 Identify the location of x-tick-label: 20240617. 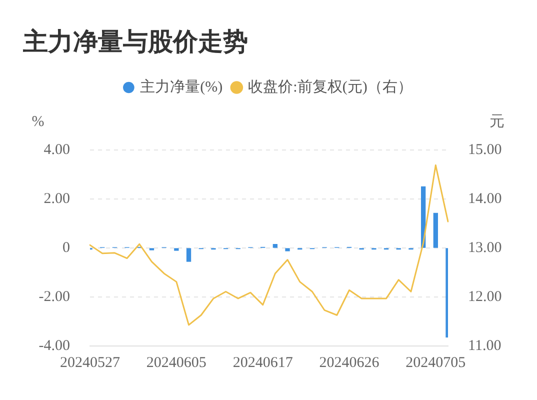
(263, 362).